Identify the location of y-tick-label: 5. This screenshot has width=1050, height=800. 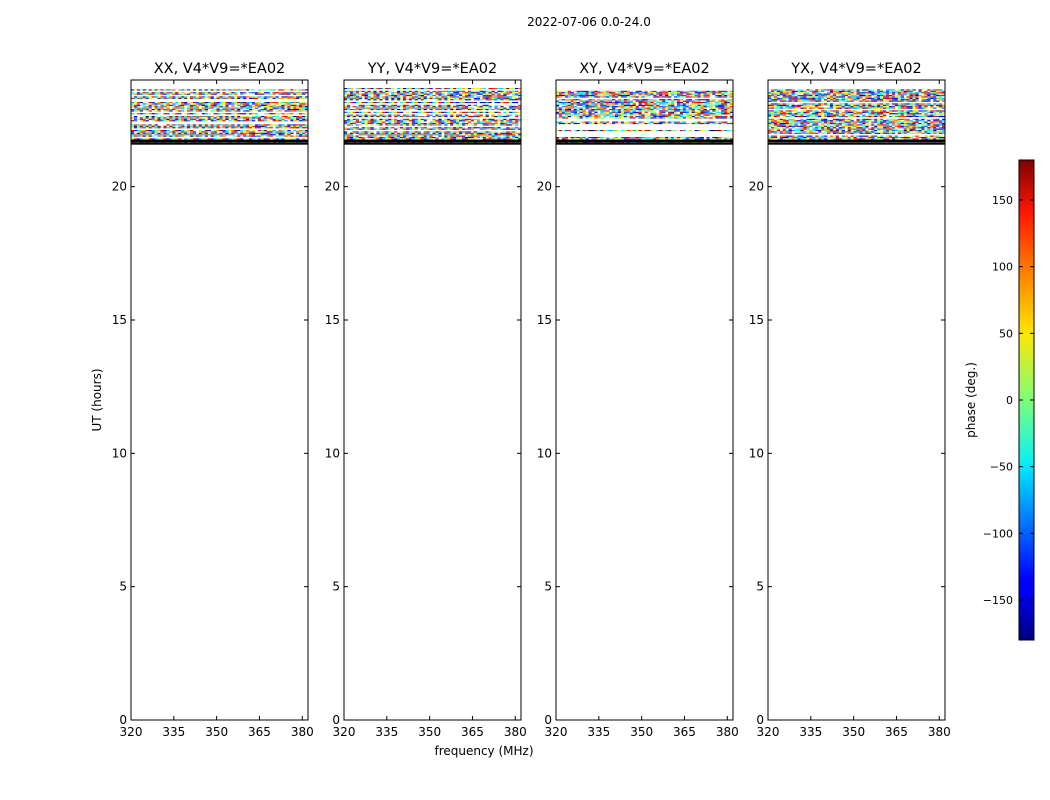
(336, 587).